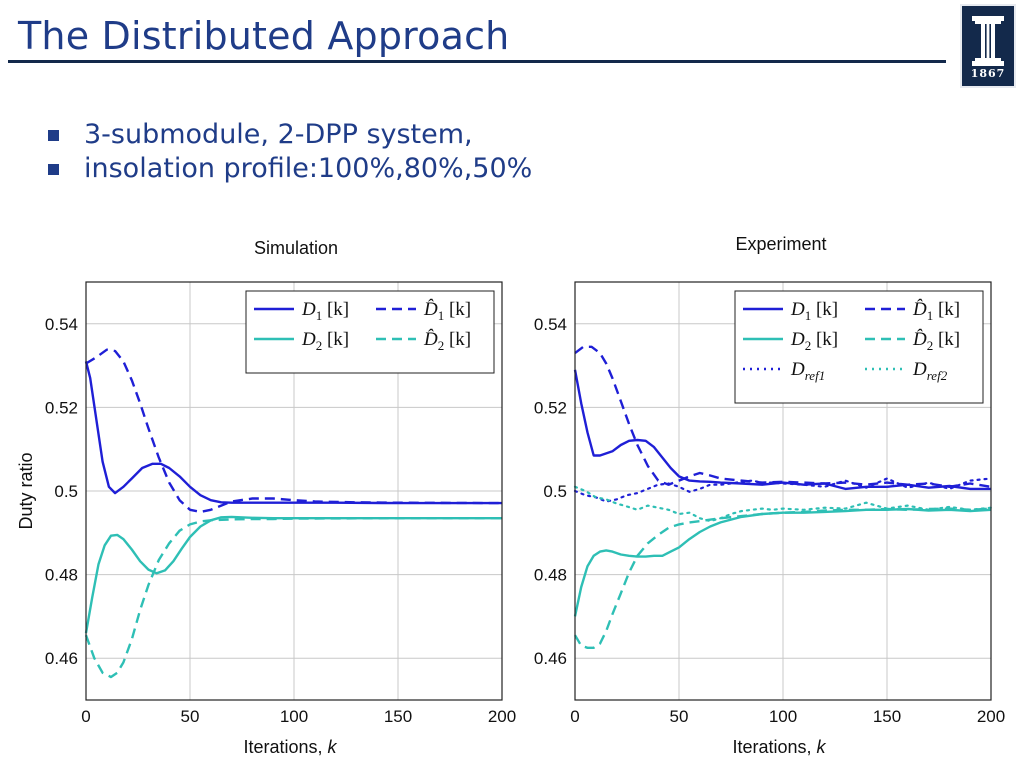 Image resolution: width=1024 pixels, height=768 pixels. Describe the element at coordinates (278, 134) in the screenshot. I see `bullet-text: 3-submodule, 2-DPP system,` at that location.